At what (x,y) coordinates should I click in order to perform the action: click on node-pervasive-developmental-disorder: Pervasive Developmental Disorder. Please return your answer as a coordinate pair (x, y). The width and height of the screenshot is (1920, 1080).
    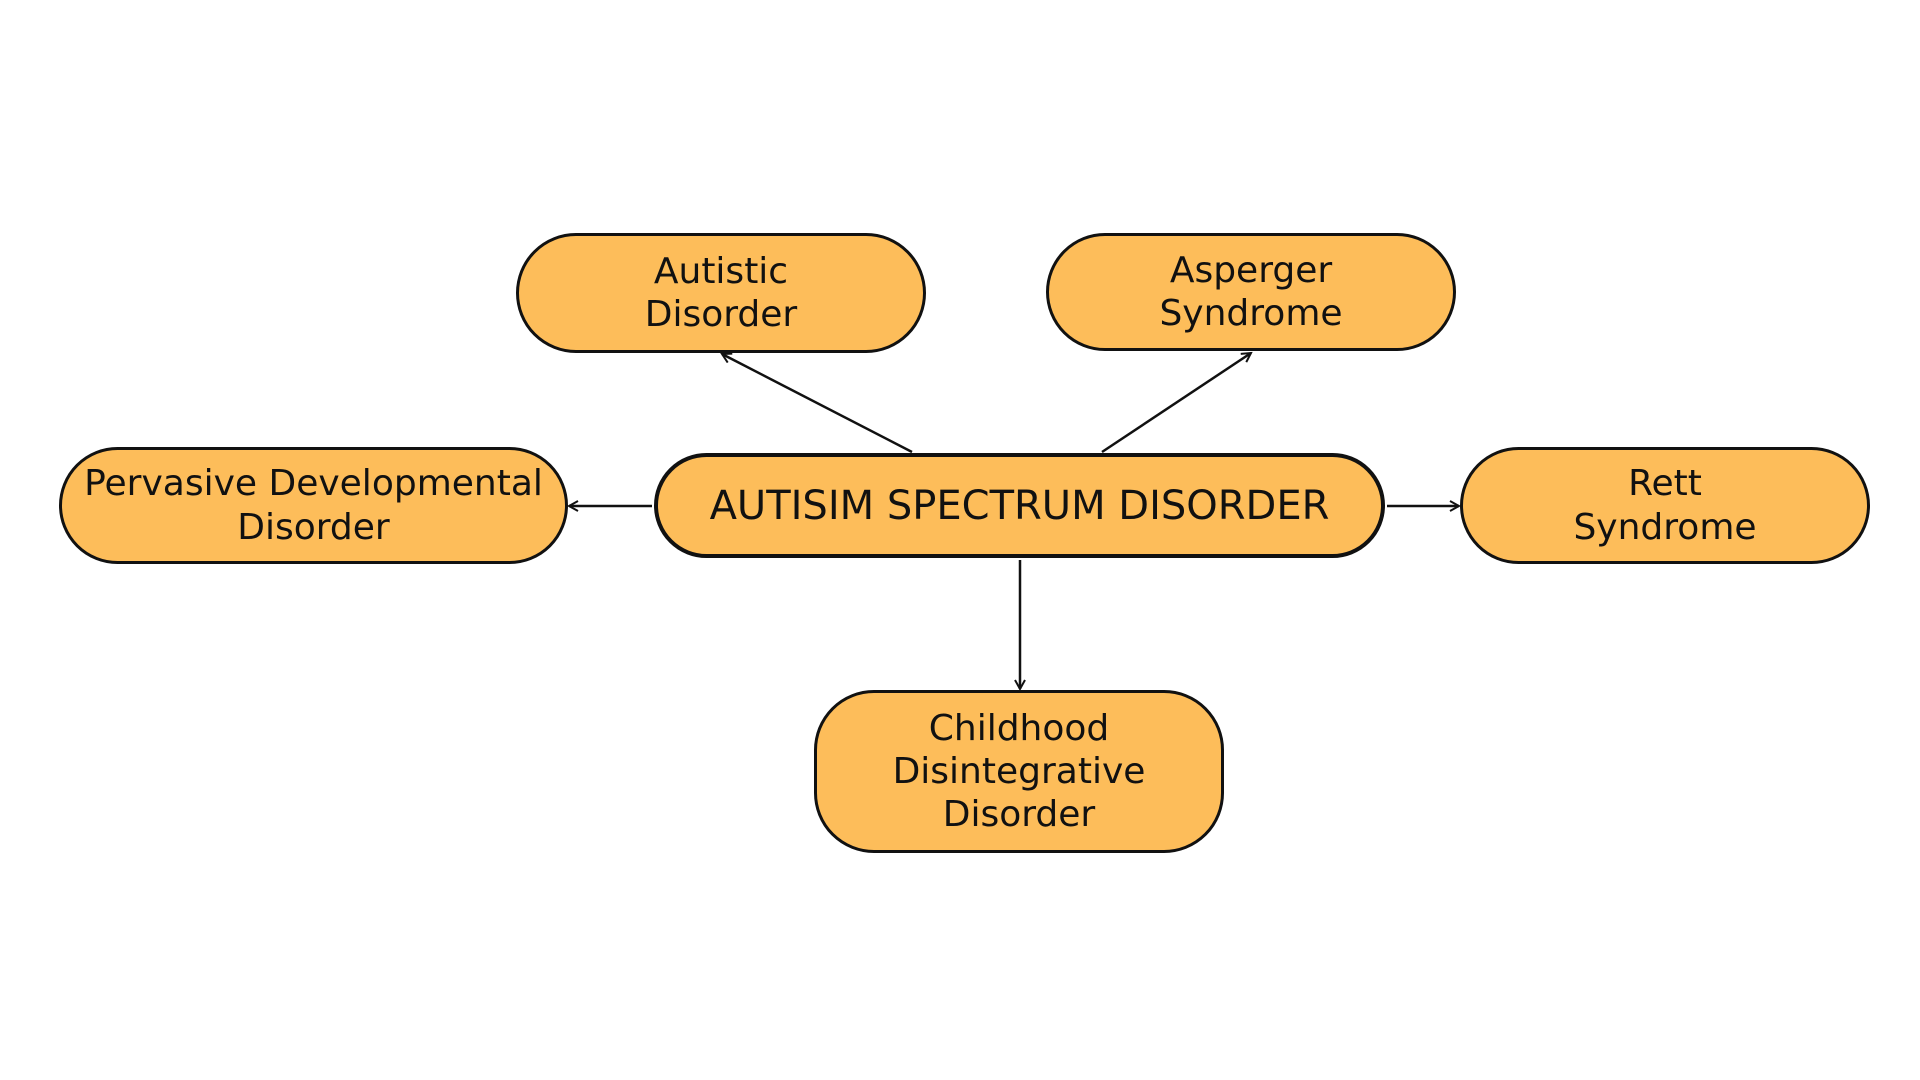
    Looking at the image, I should click on (313, 505).